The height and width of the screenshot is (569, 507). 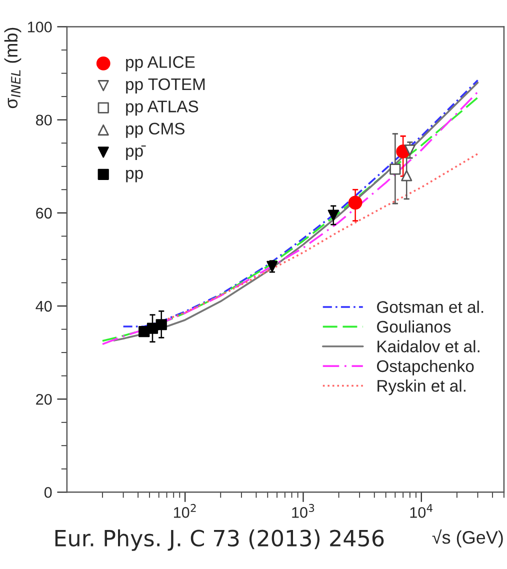 I want to click on legend-label: Gotsman et al., so click(x=430, y=306).